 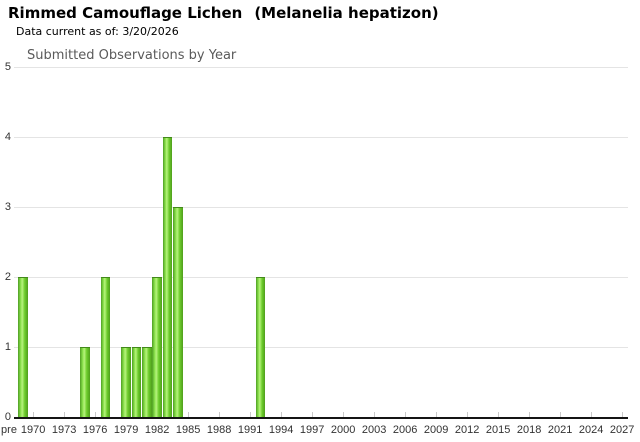 I want to click on y-axis-tick-label: 1, so click(x=7, y=347).